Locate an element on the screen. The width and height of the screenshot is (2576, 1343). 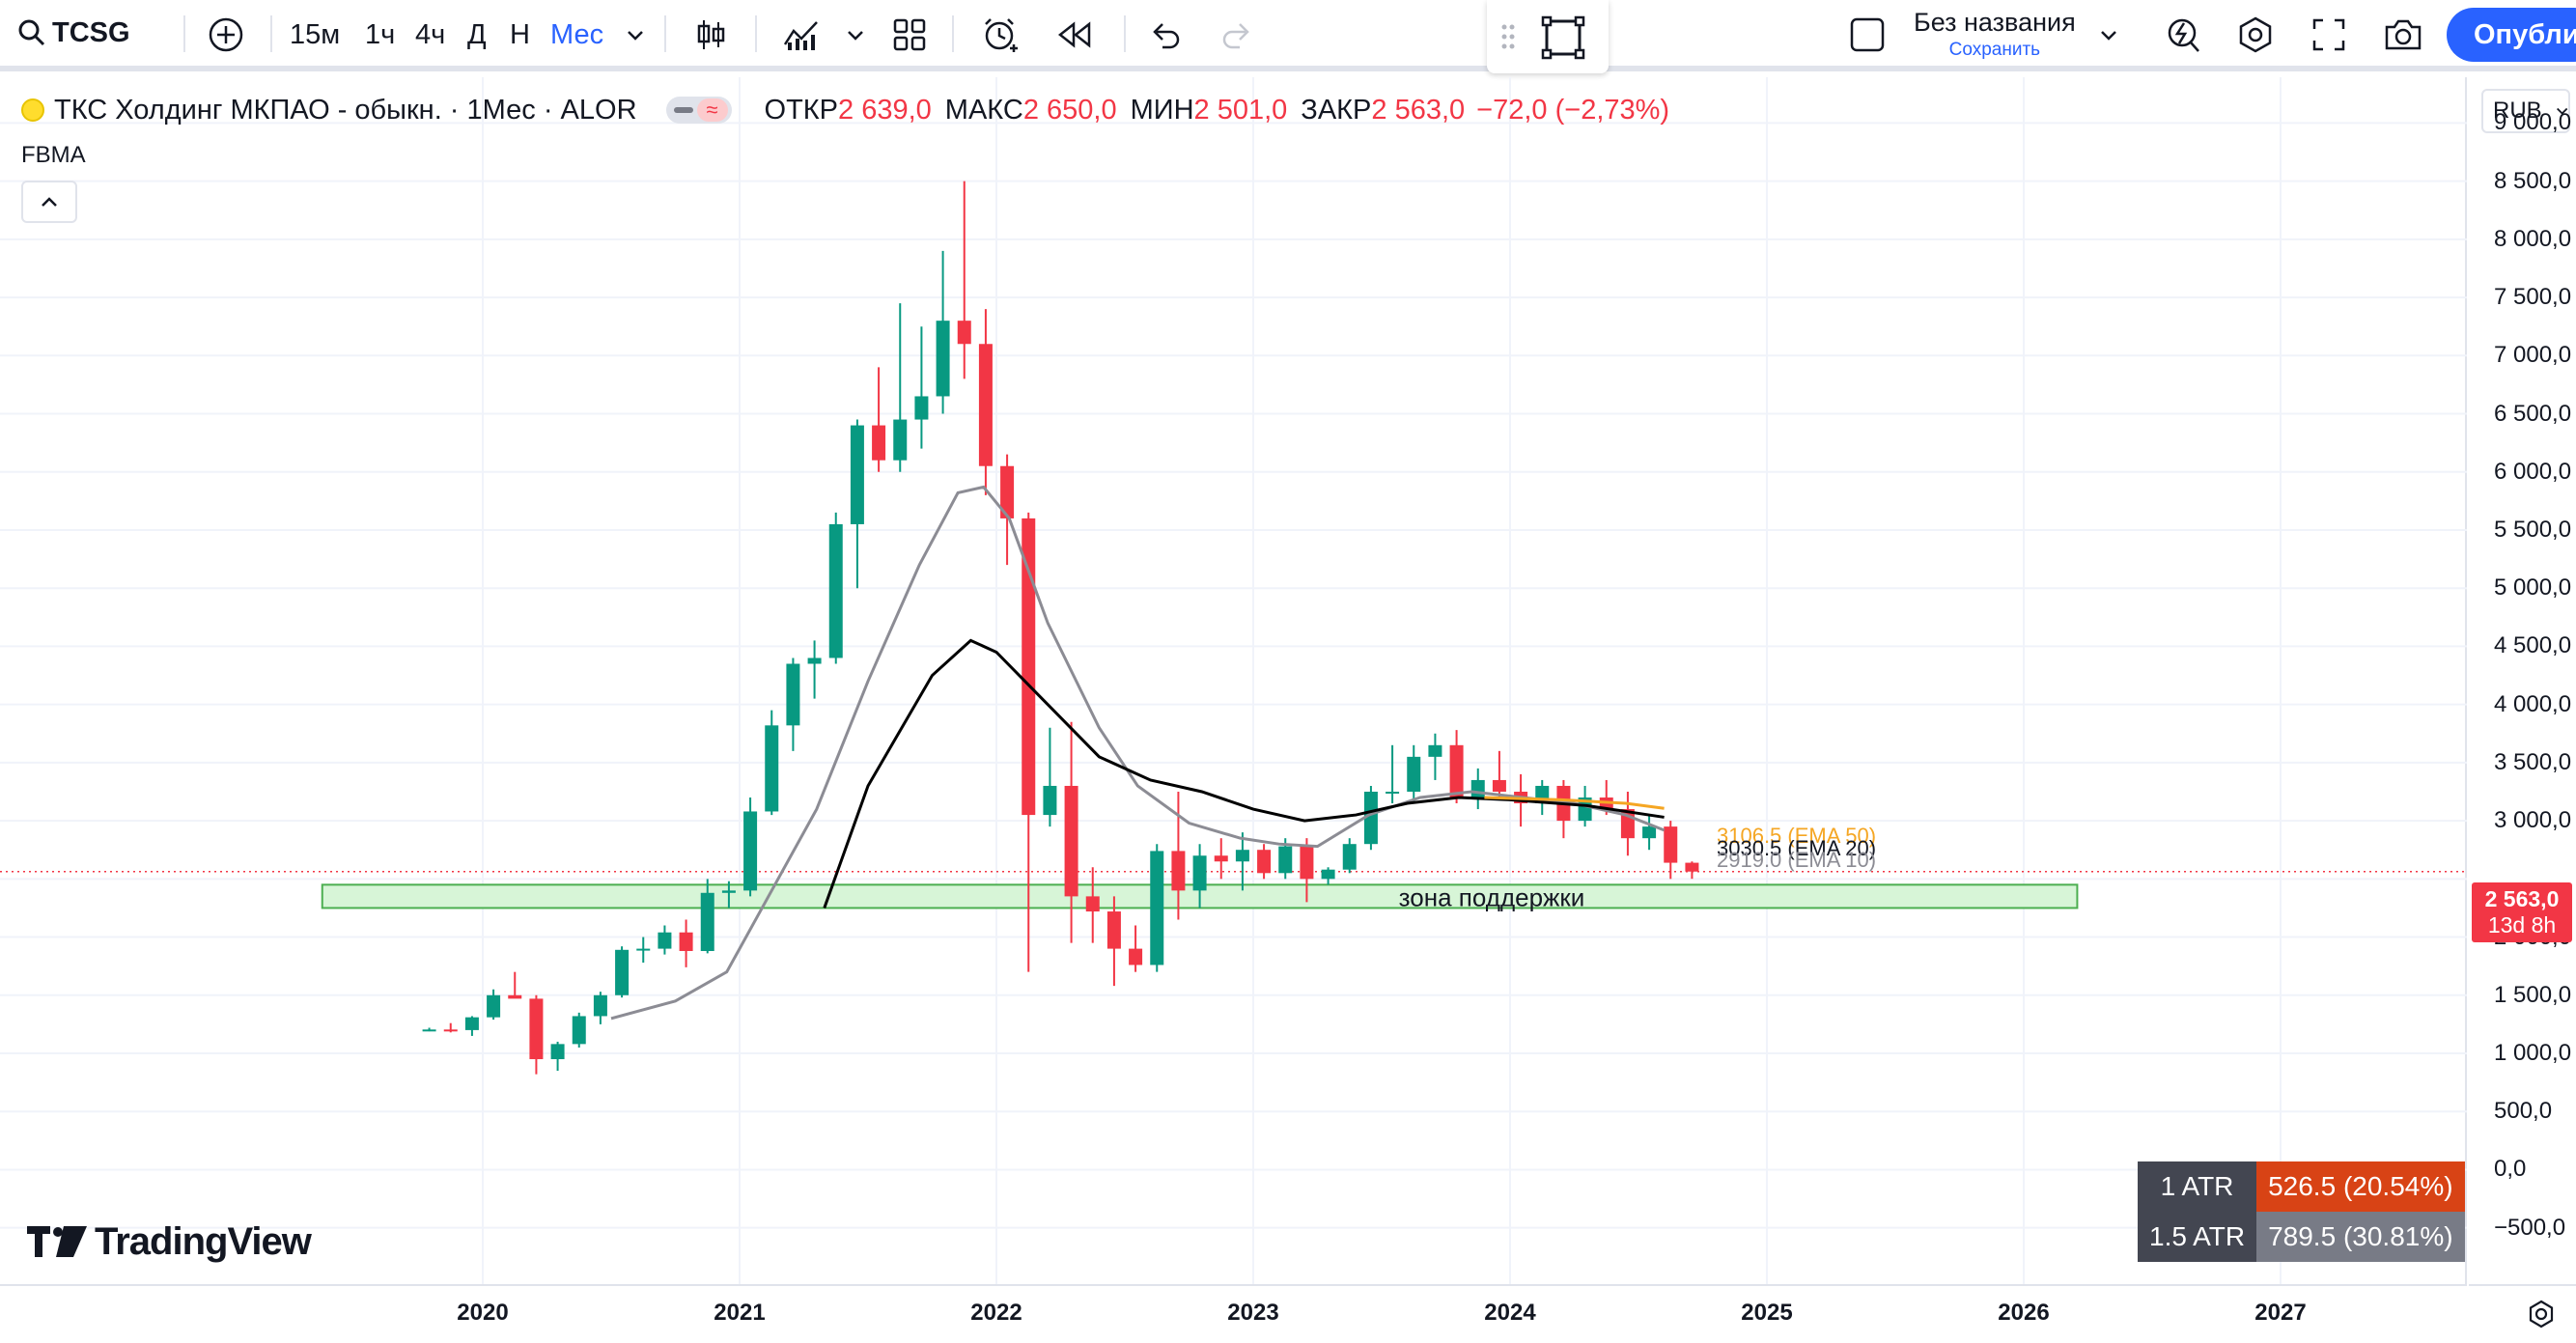
drag-handle-icon is located at coordinates (1508, 36).